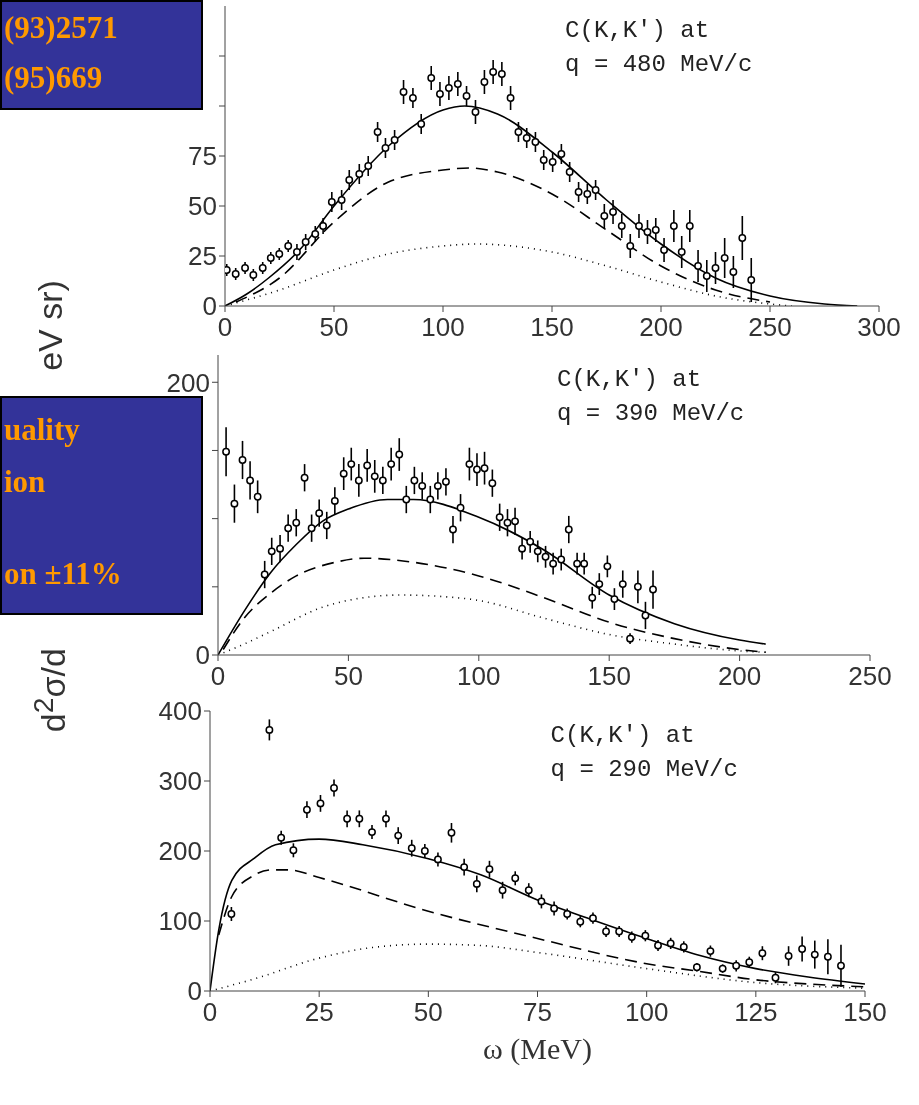 The image size is (919, 1105). Describe the element at coordinates (202, 206) in the screenshot. I see `y-tick-label: 50` at that location.